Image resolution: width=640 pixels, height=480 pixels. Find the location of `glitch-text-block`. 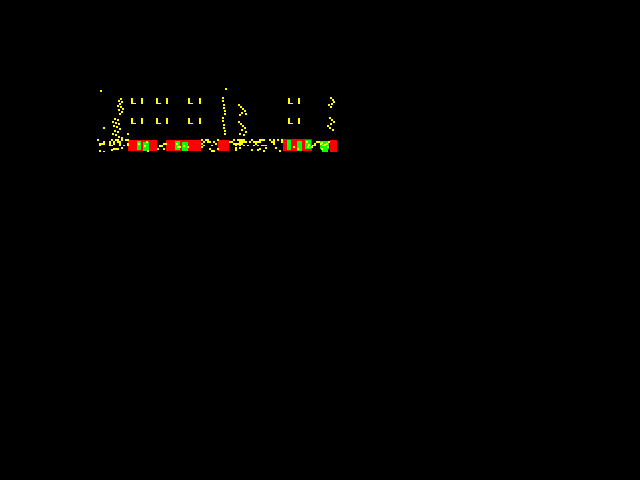

glitch-text-block is located at coordinates (217, 113).